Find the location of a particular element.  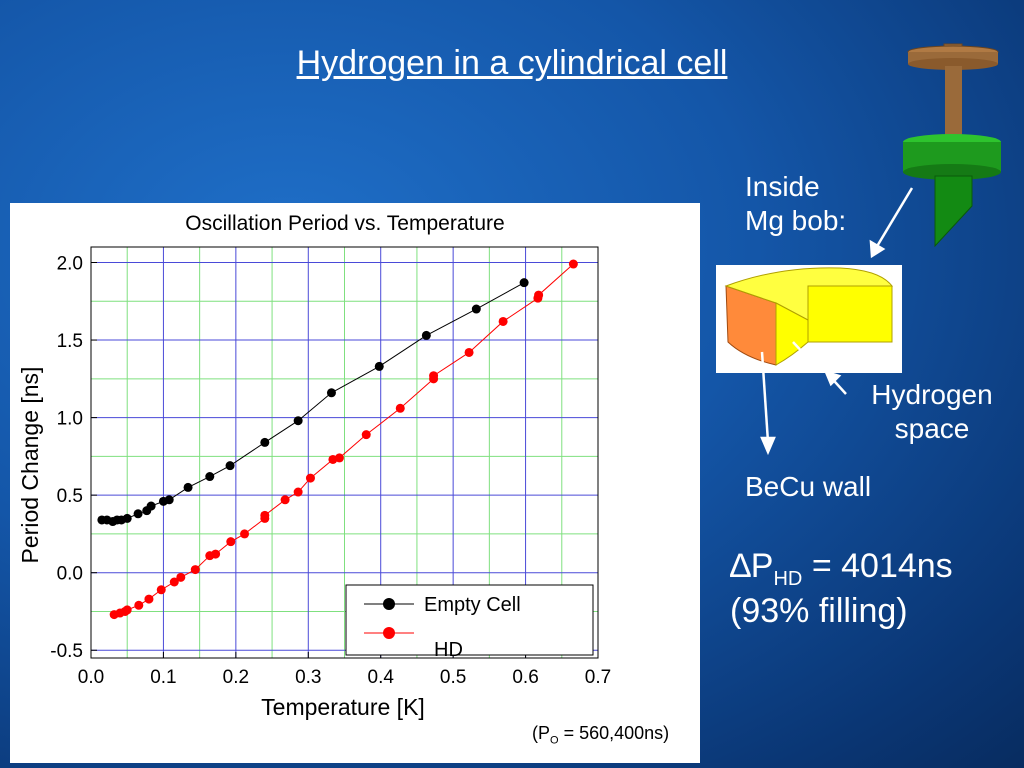

y-tick-label: 2.0 is located at coordinates (70, 264).